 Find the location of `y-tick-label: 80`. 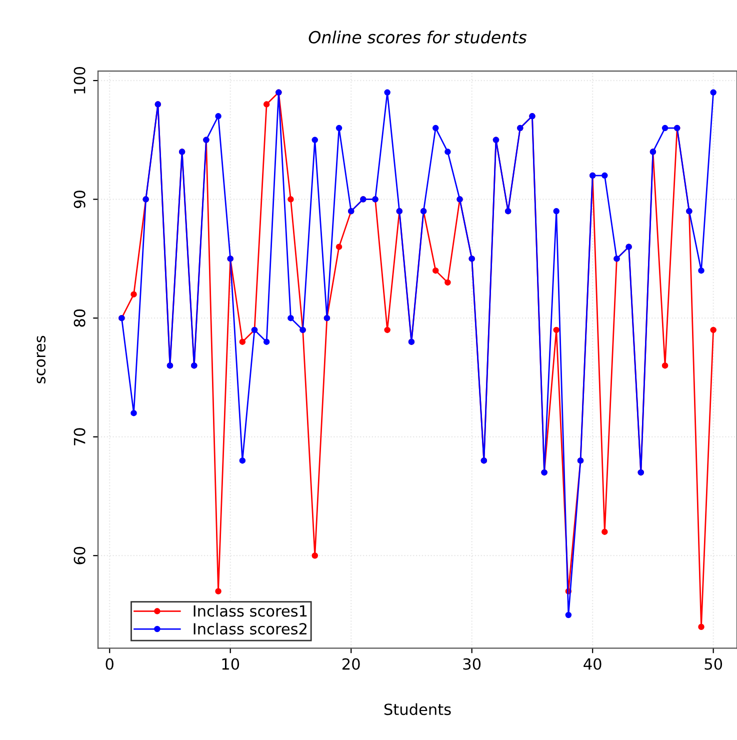

y-tick-label: 80 is located at coordinates (80, 318).